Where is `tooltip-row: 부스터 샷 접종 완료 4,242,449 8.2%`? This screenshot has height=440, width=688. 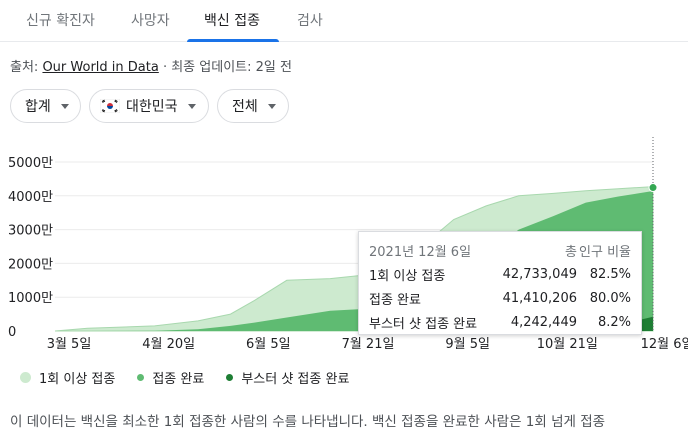 tooltip-row: 부스터 샷 접종 완료 4,242,449 8.2% is located at coordinates (500, 322).